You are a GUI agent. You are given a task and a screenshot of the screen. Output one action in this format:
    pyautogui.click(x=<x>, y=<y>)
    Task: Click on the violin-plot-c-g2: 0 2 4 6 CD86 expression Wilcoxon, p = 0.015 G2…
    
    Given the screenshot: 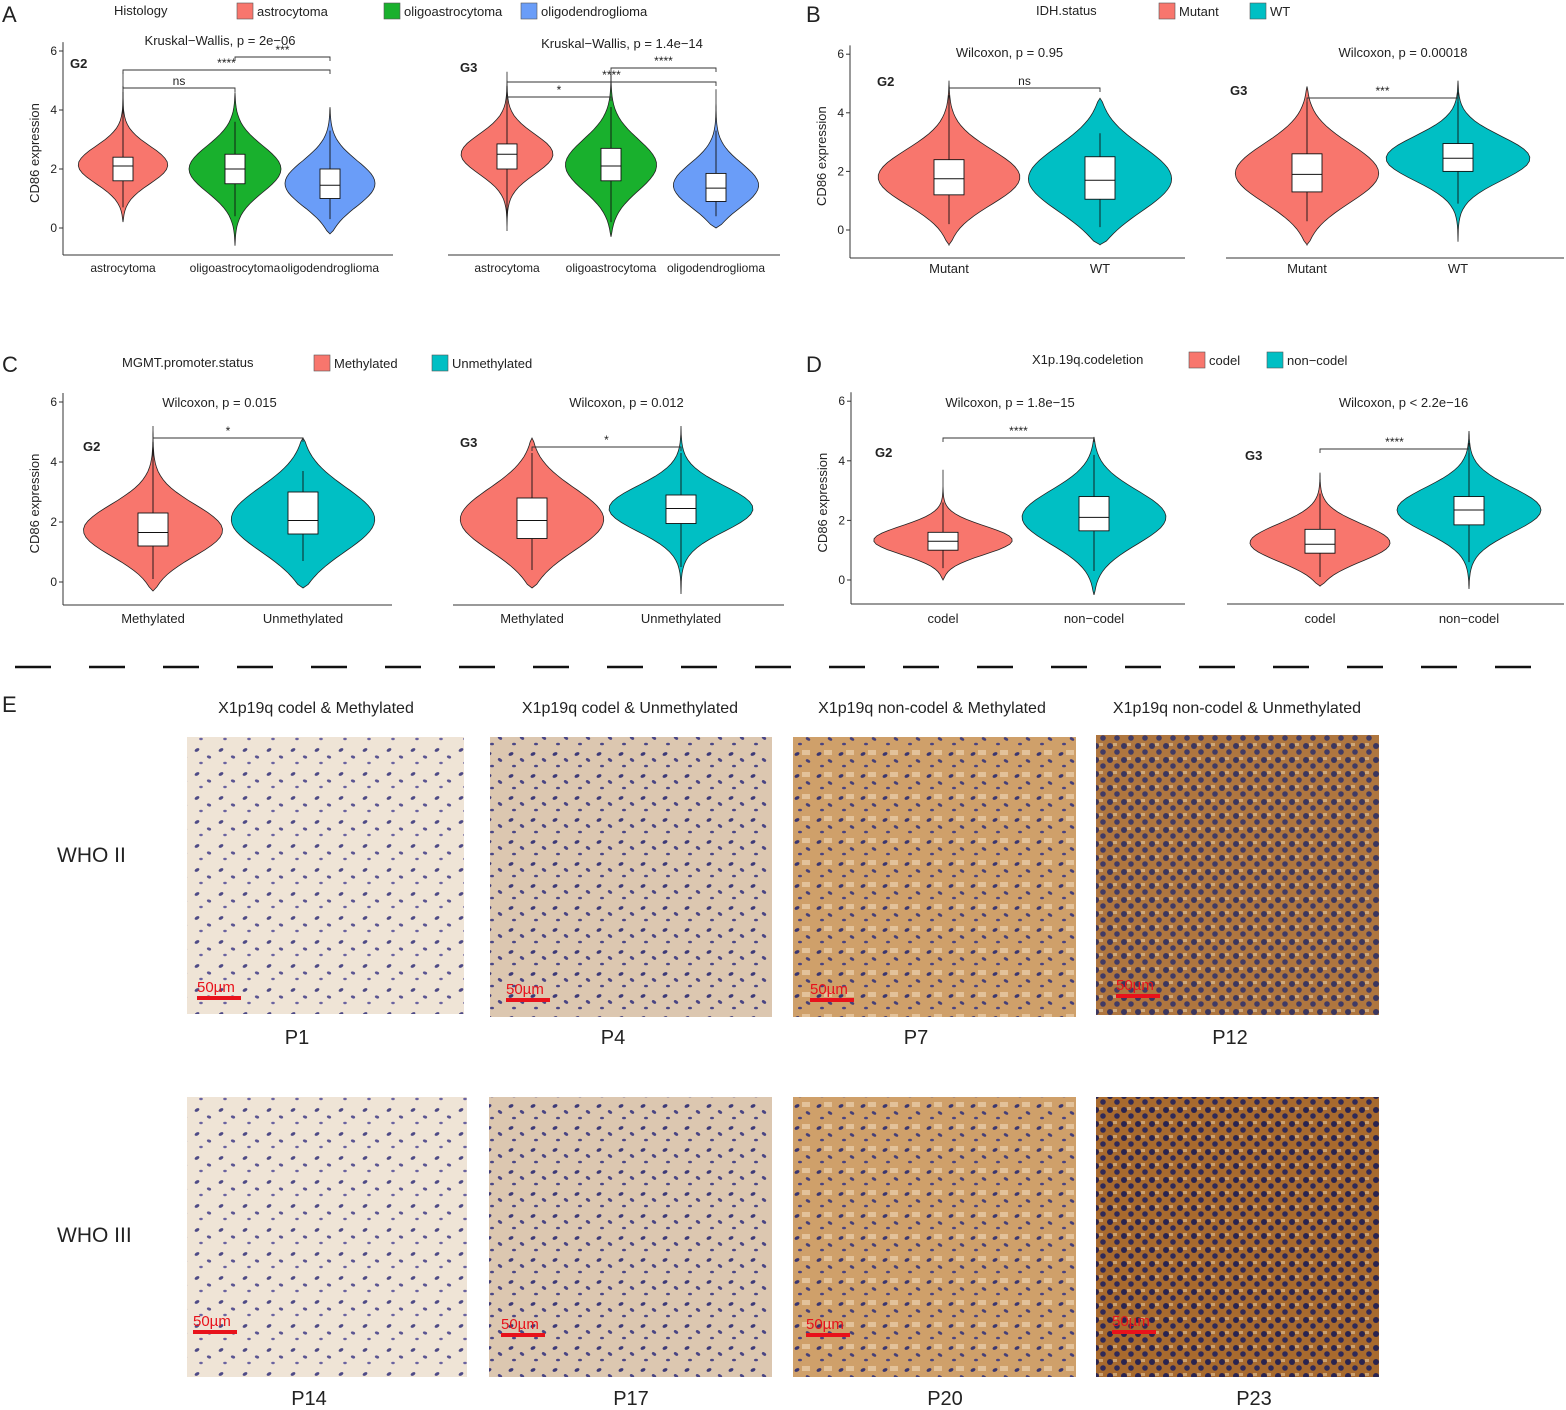 What is the action you would take?
    pyautogui.click(x=209, y=509)
    